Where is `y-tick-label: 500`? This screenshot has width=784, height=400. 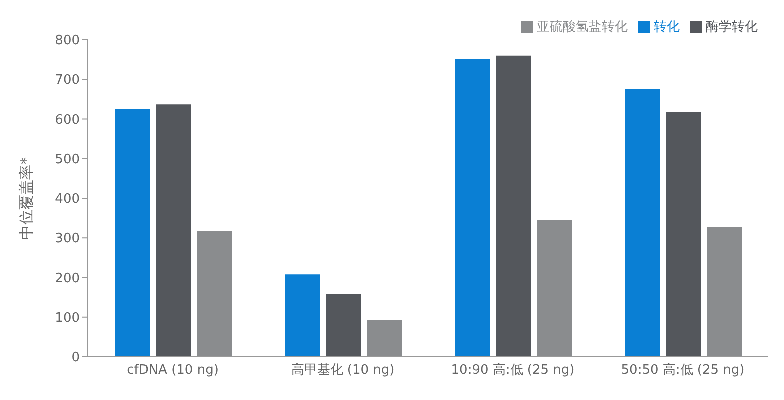 y-tick-label: 500 is located at coordinates (67, 160).